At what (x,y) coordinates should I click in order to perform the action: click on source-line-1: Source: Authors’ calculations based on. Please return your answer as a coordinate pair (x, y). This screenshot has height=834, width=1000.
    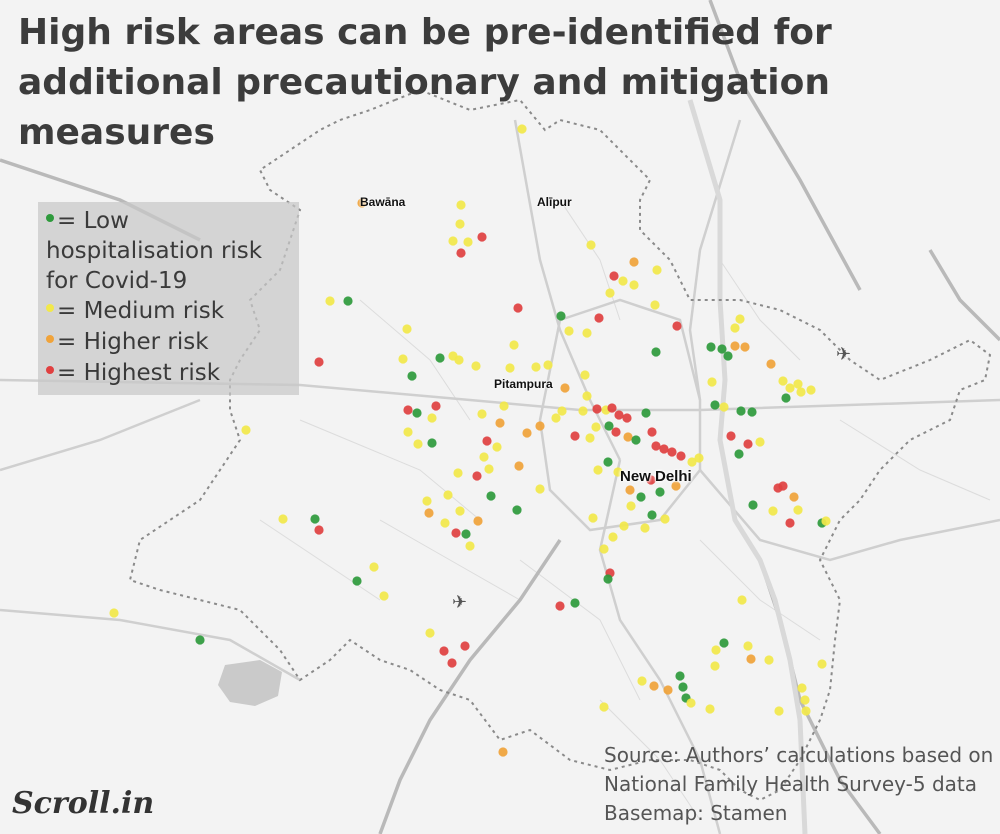
    Looking at the image, I should click on (799, 755).